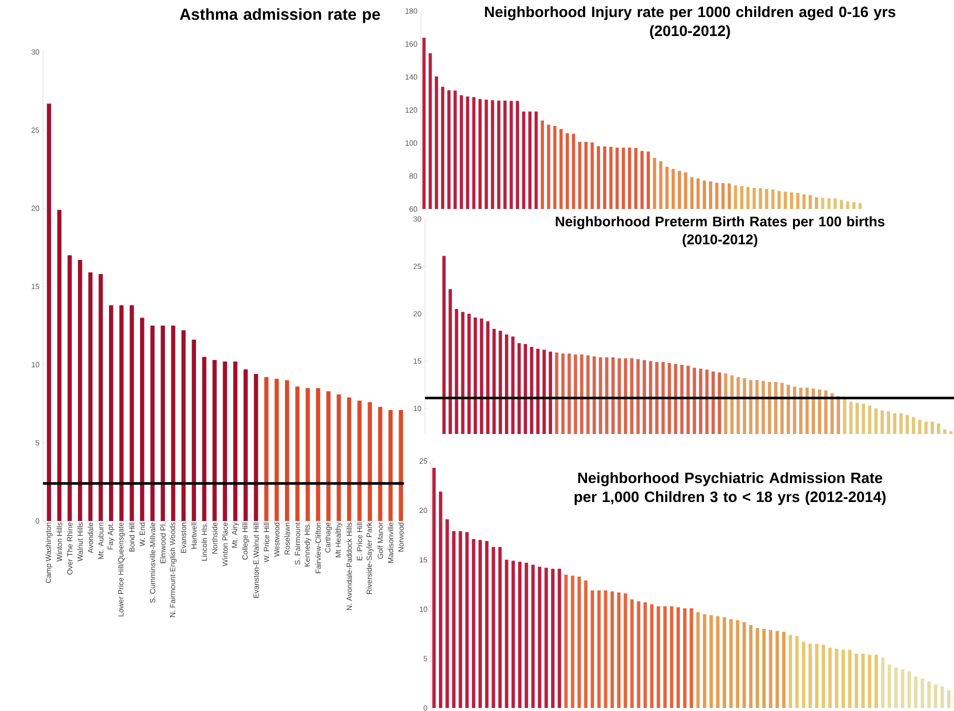  I want to click on text: (2010-2012), so click(720, 241).